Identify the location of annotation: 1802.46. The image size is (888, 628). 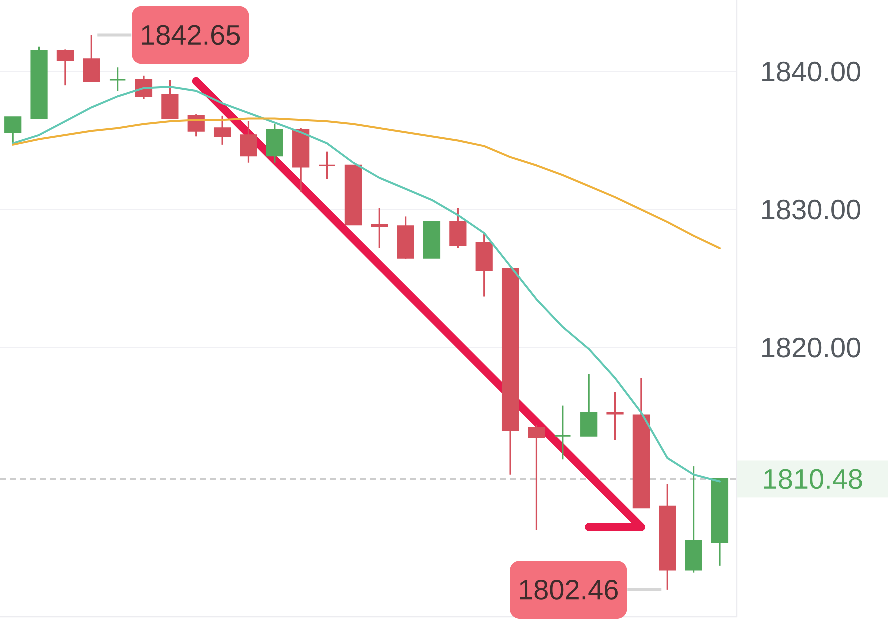
(569, 590).